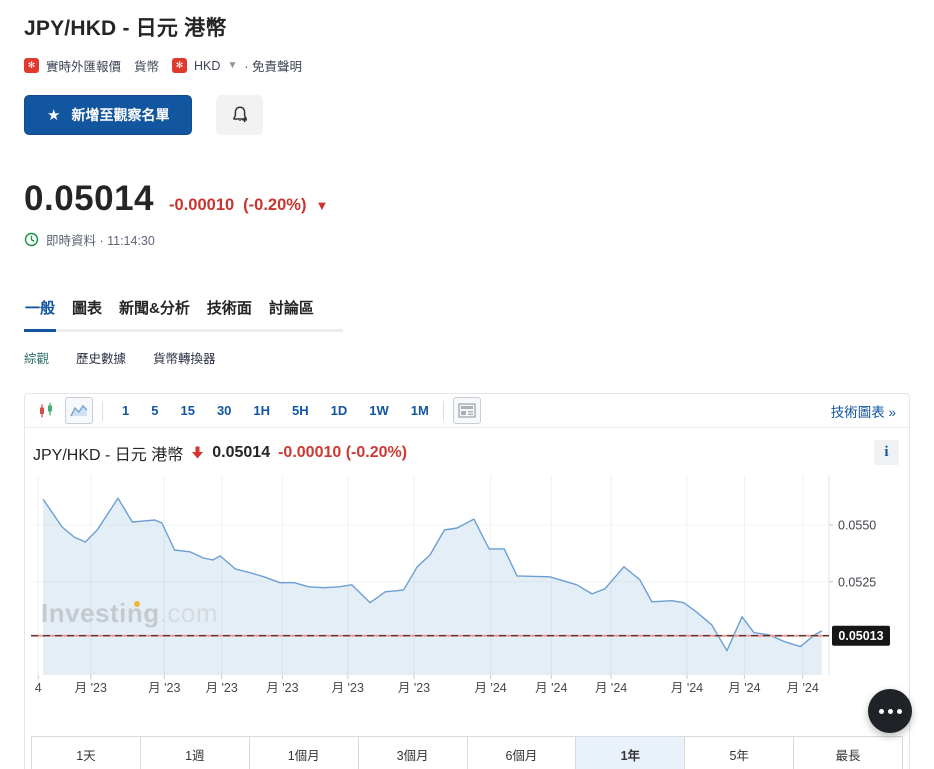 Image resolution: width=934 pixels, height=769 pixels. I want to click on range-1天: 1天, so click(86, 753).